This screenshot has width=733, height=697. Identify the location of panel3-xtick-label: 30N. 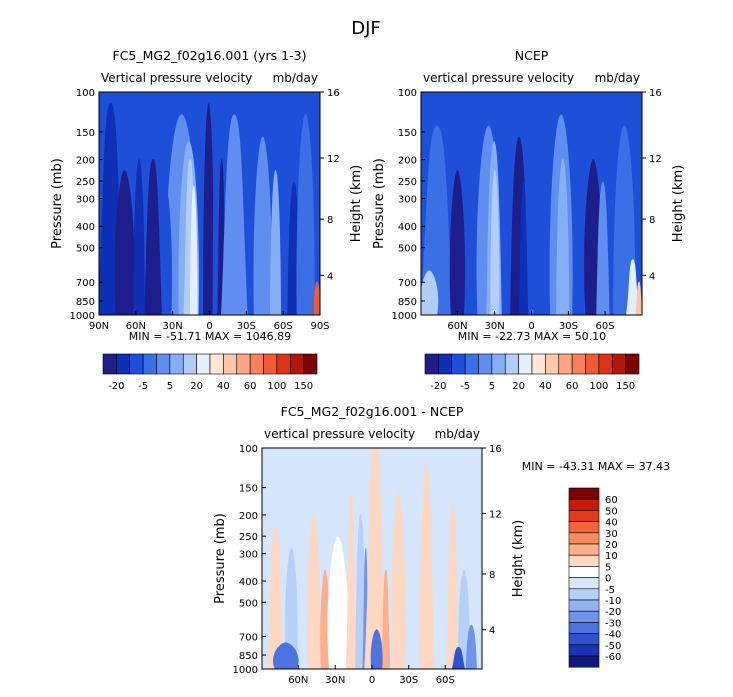
(335, 680).